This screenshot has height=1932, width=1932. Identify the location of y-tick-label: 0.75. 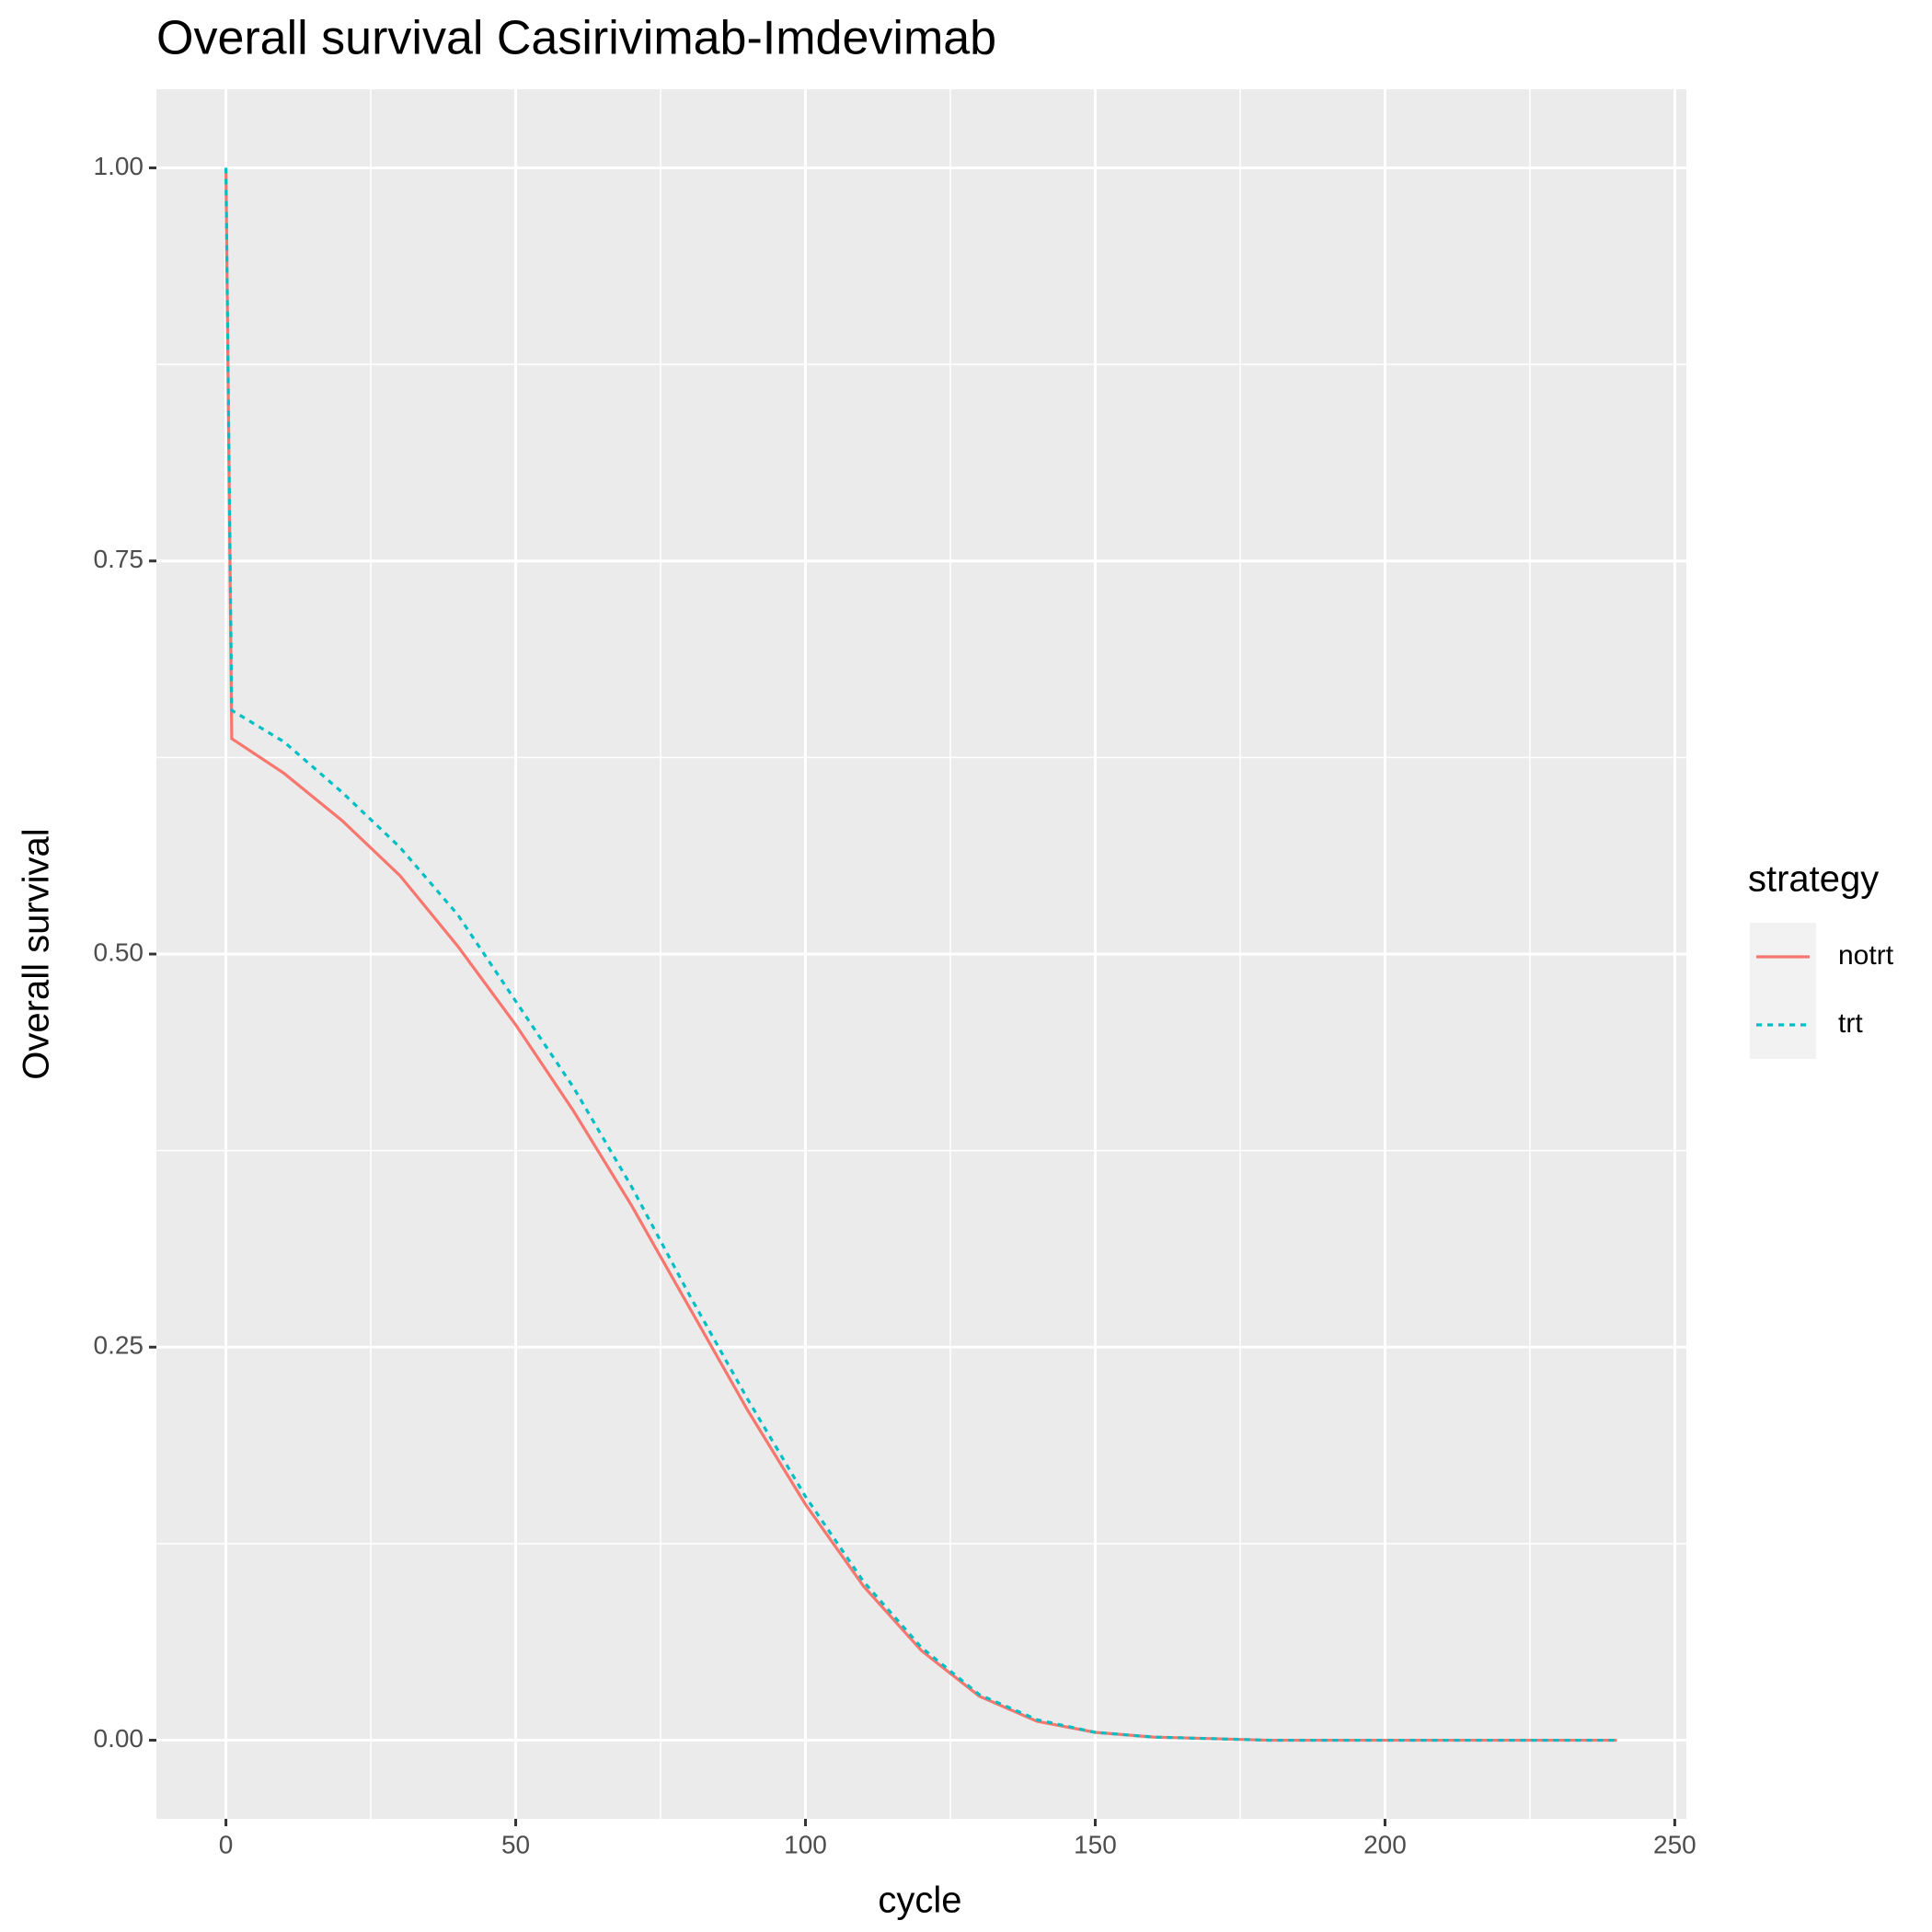
(119, 559).